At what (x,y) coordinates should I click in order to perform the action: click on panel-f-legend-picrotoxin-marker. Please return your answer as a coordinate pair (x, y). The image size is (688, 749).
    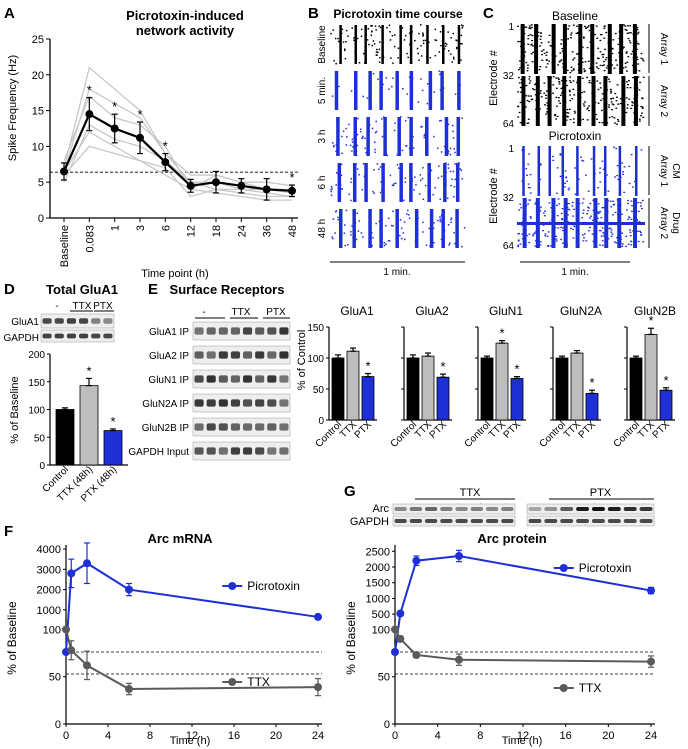
    Looking at the image, I should click on (232, 586).